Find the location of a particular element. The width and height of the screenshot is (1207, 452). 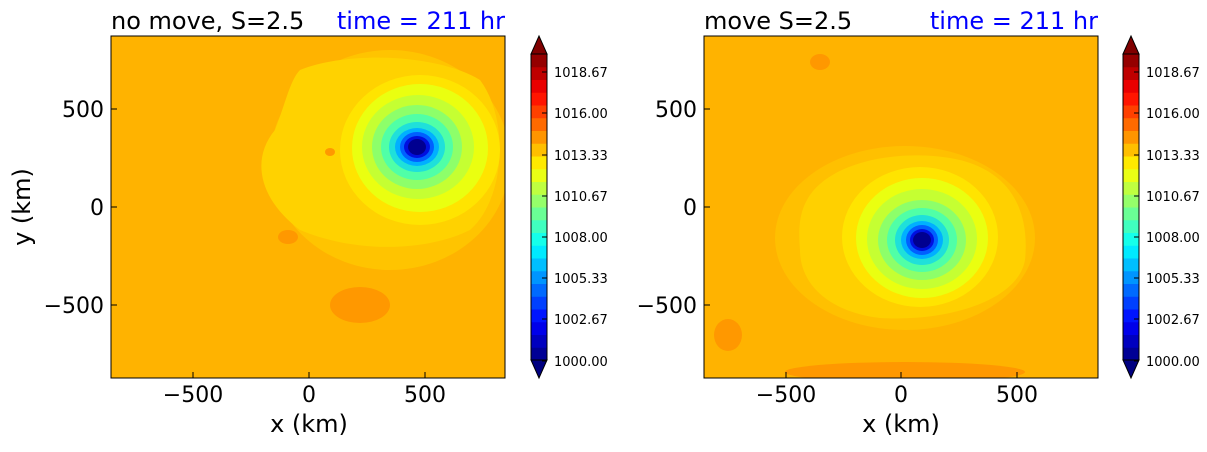

panel-1-y-tick-label: 500 is located at coordinates (83, 110).